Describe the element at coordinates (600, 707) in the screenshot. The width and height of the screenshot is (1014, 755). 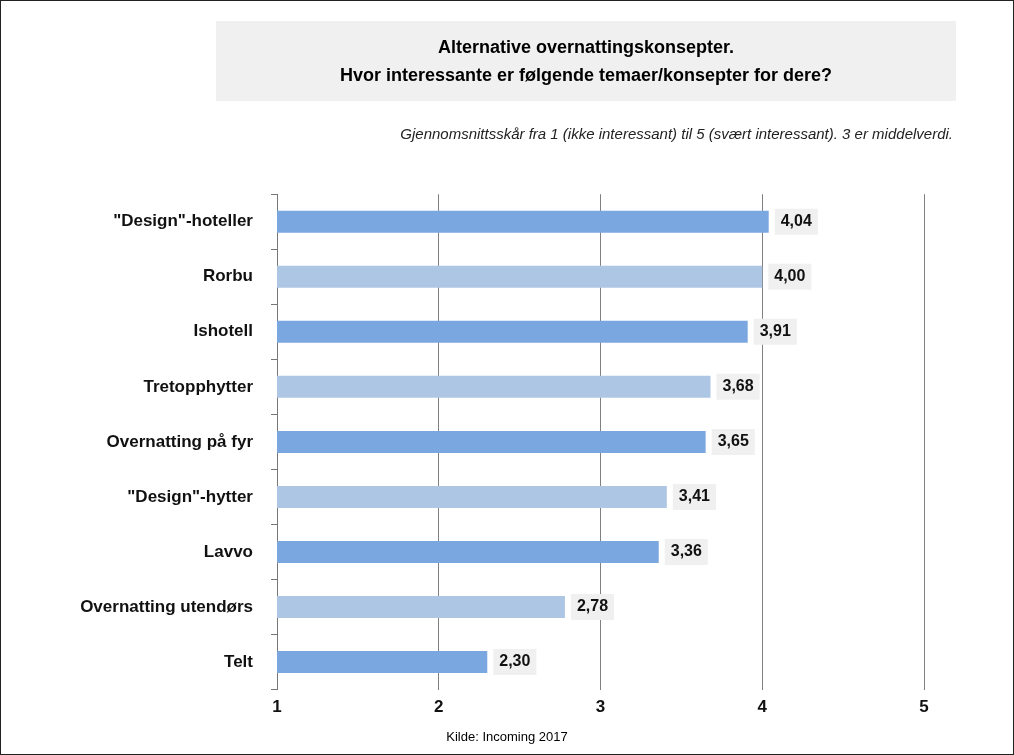
I see `x-tick-label: 3` at that location.